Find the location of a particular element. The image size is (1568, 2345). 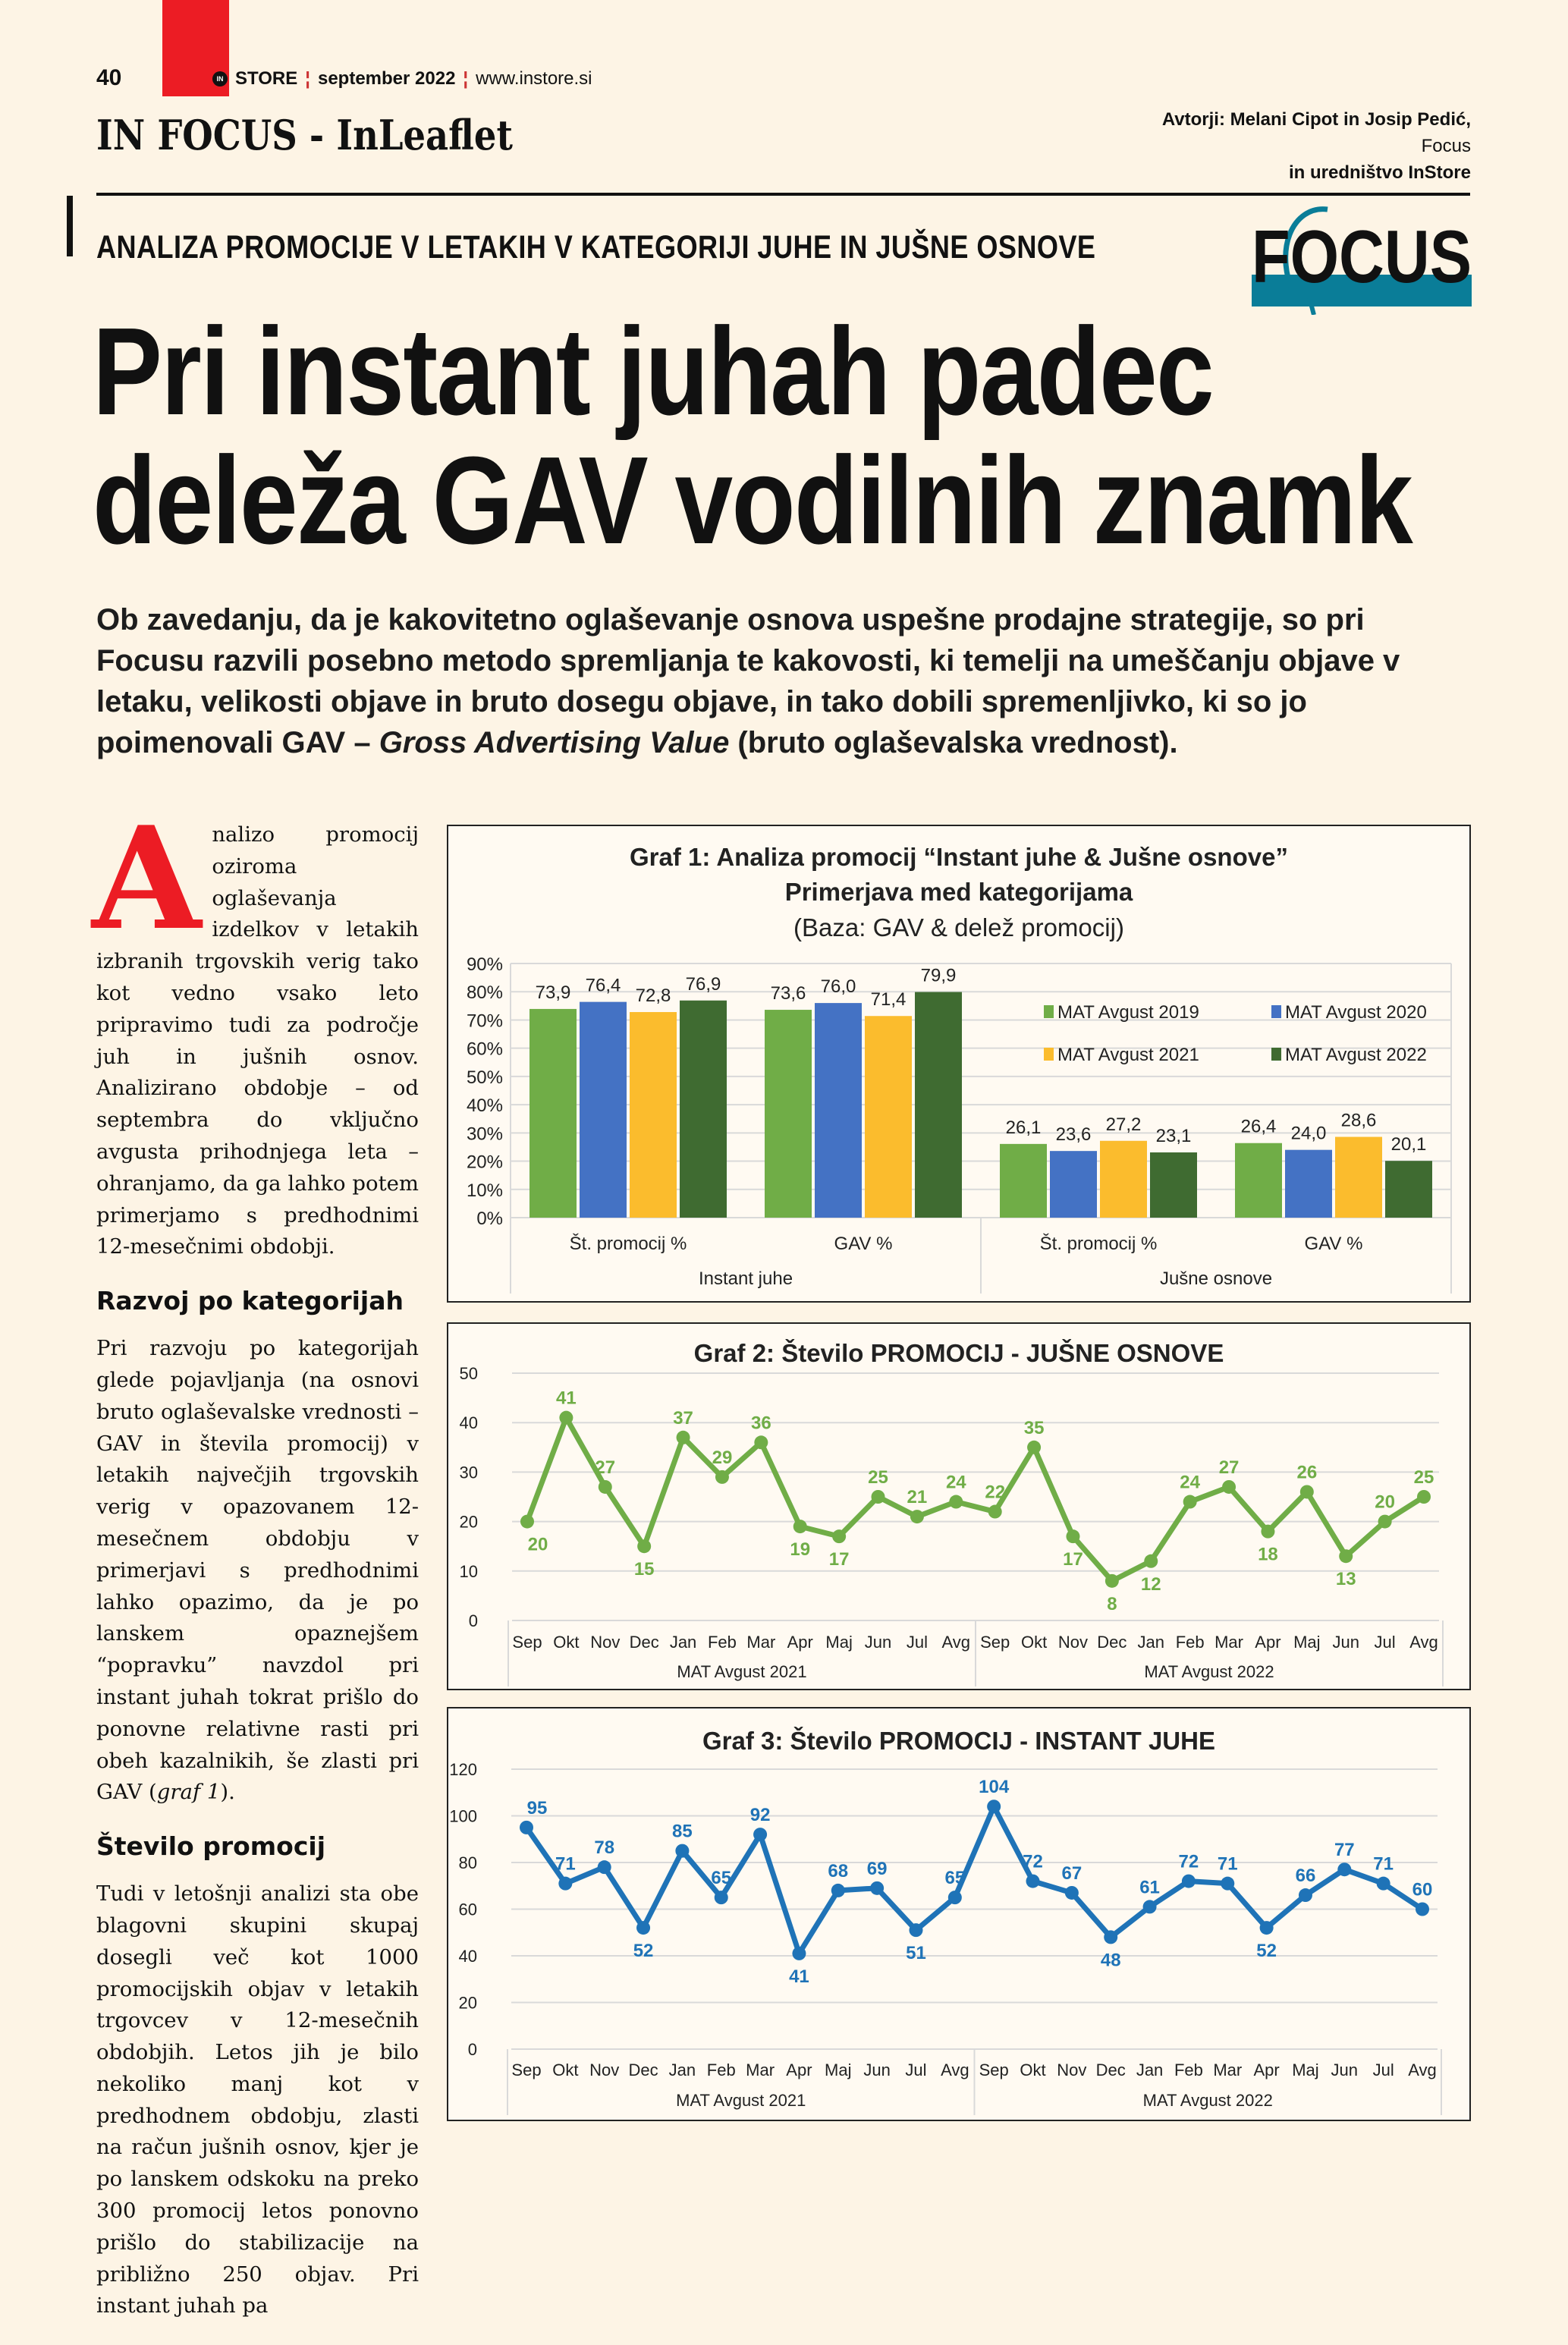

data-label: 41 is located at coordinates (566, 1398).